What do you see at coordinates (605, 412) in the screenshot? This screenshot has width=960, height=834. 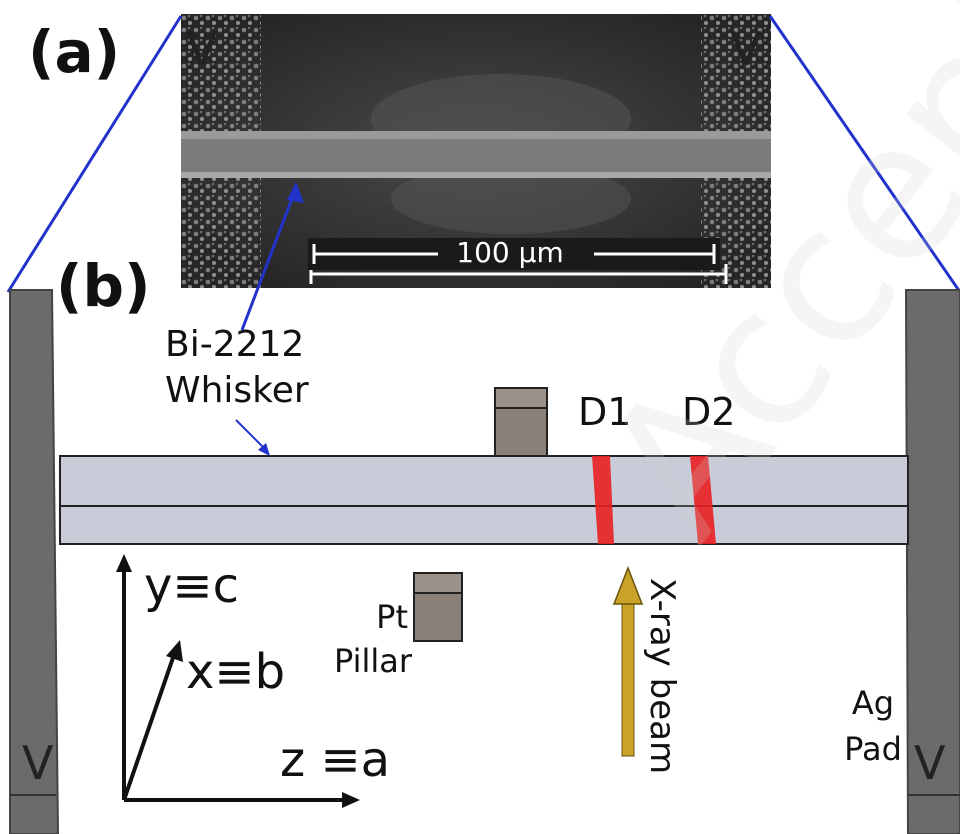 I see `domain-label-d1: D1` at bounding box center [605, 412].